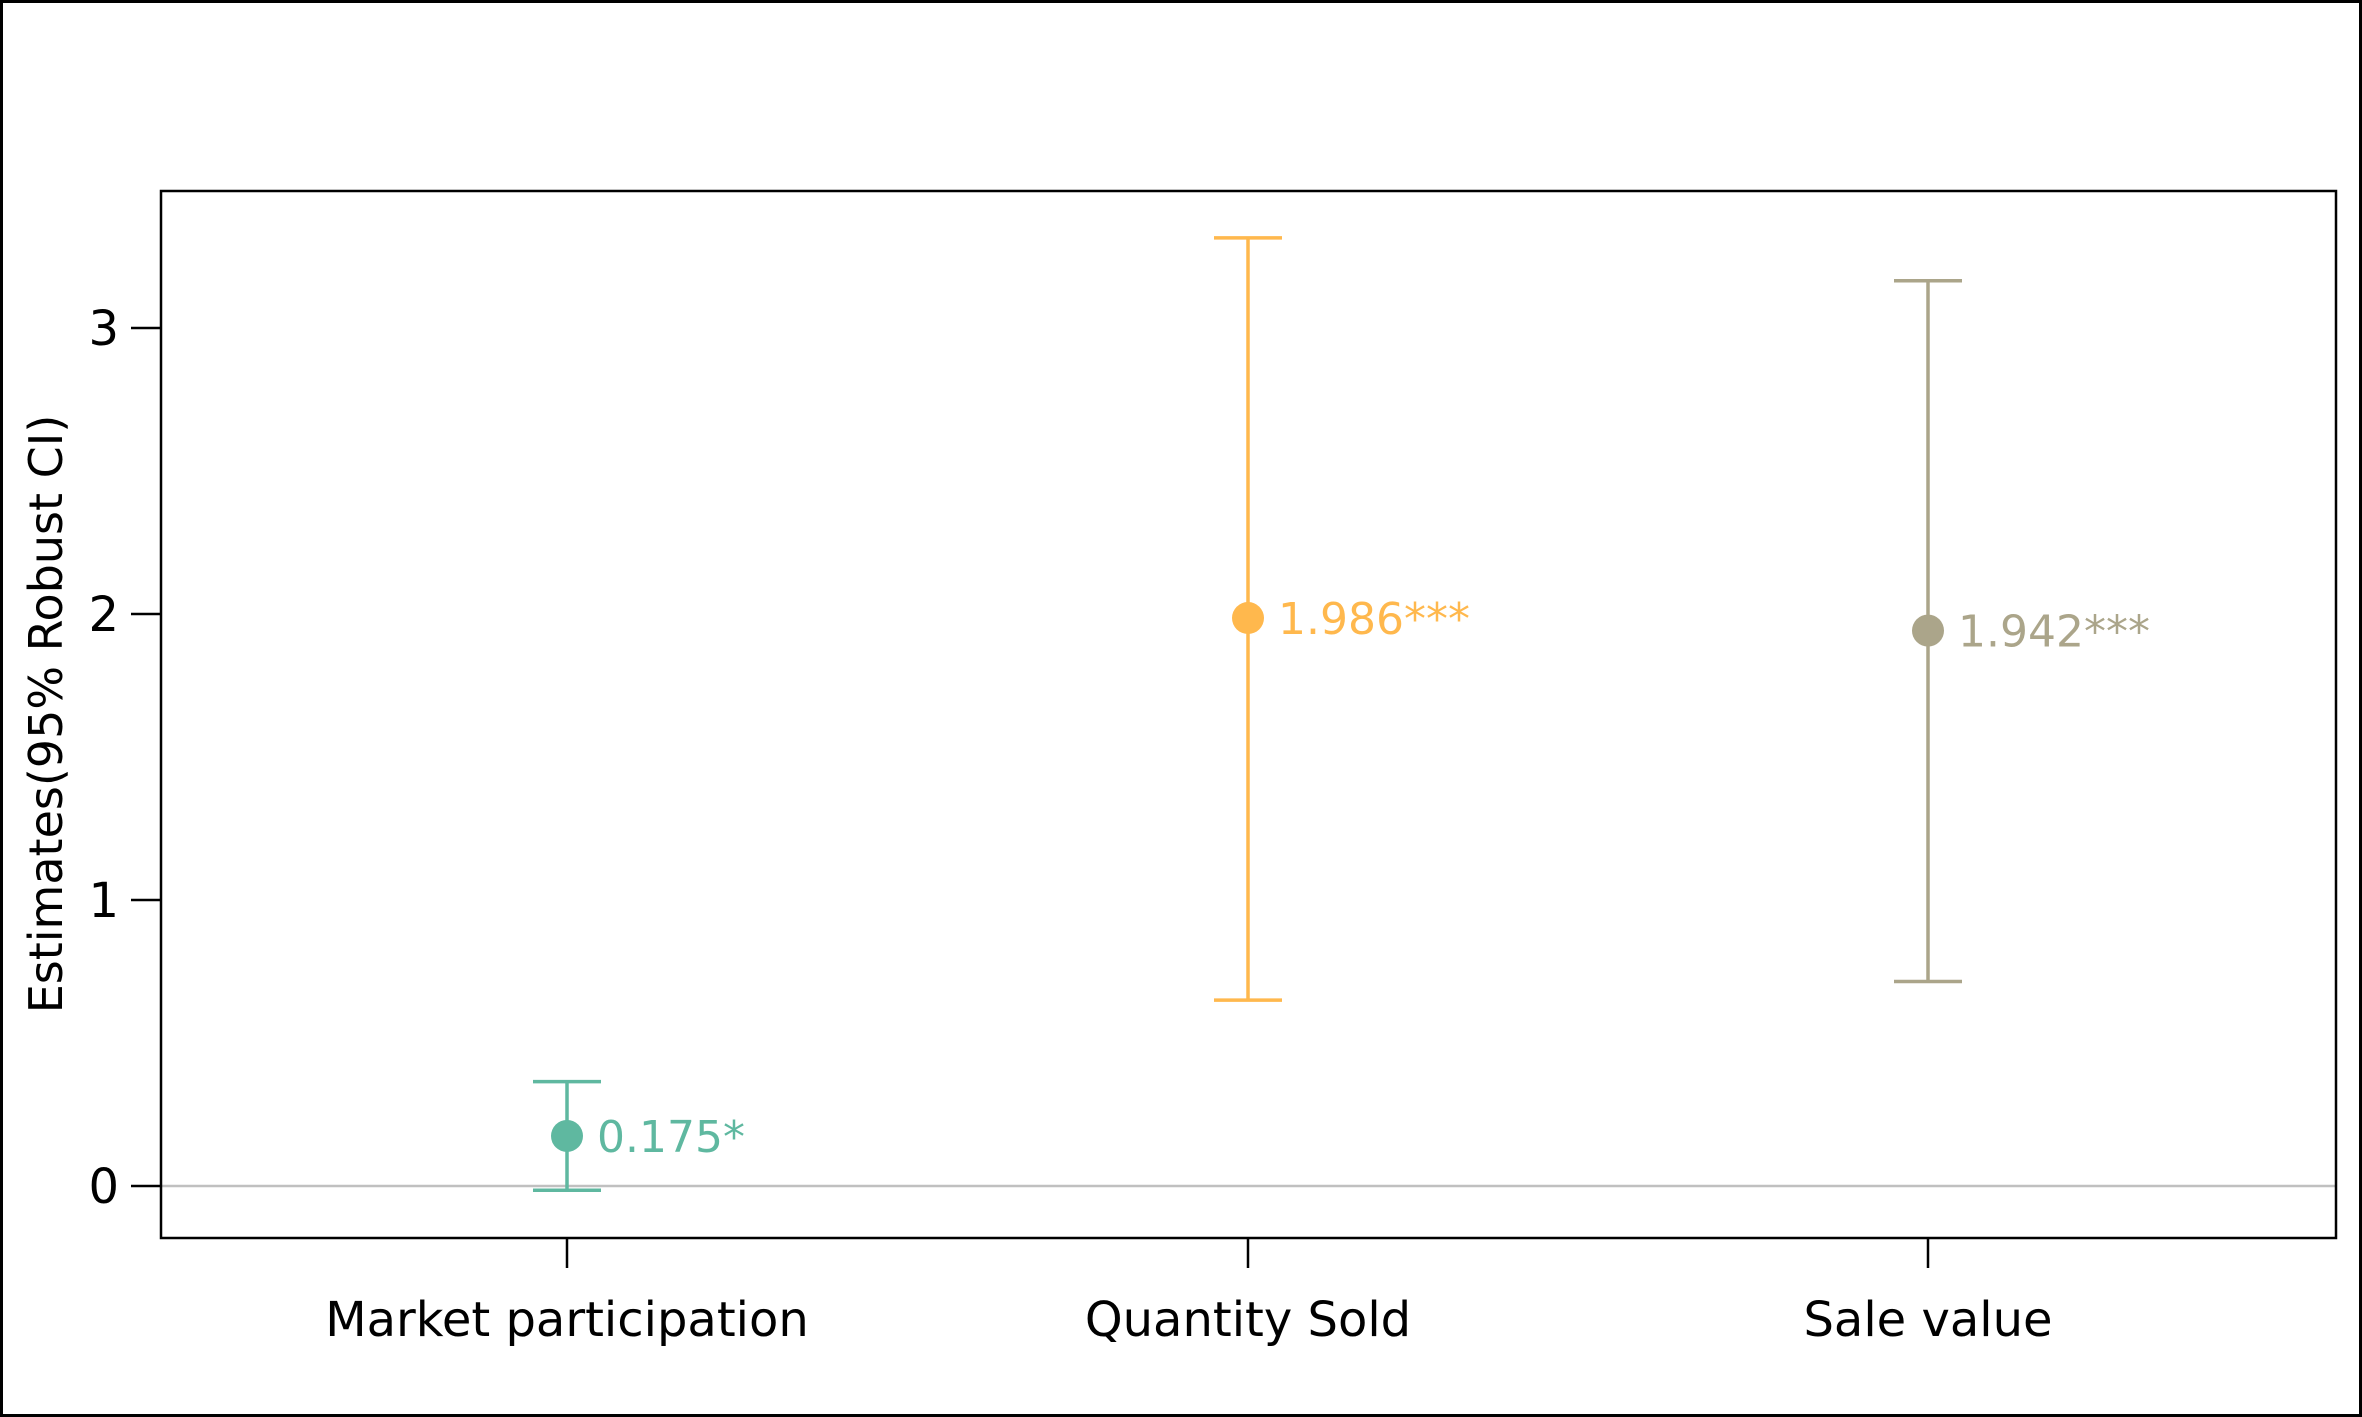 This screenshot has height=1417, width=2362. I want to click on y-axis: 0 1 2 3, so click(124, 758).